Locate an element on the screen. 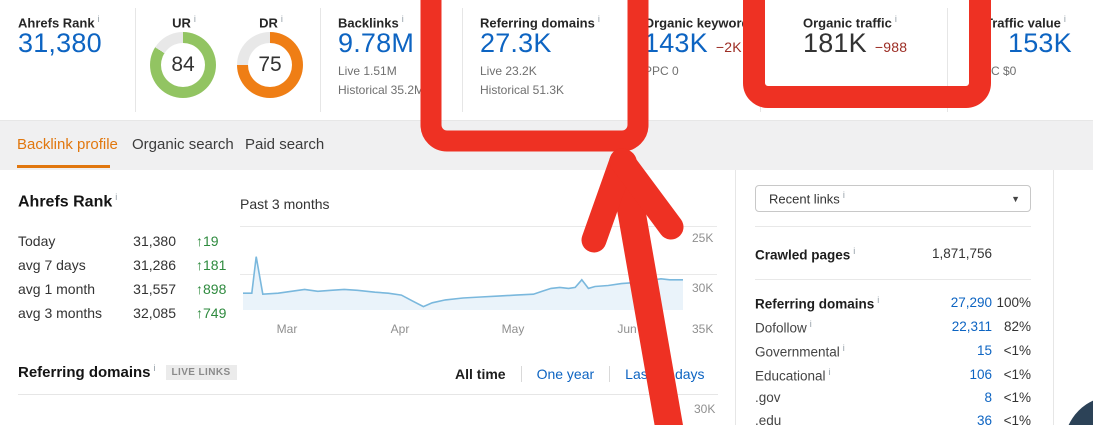  row-label: Dofollow i is located at coordinates (783, 327).